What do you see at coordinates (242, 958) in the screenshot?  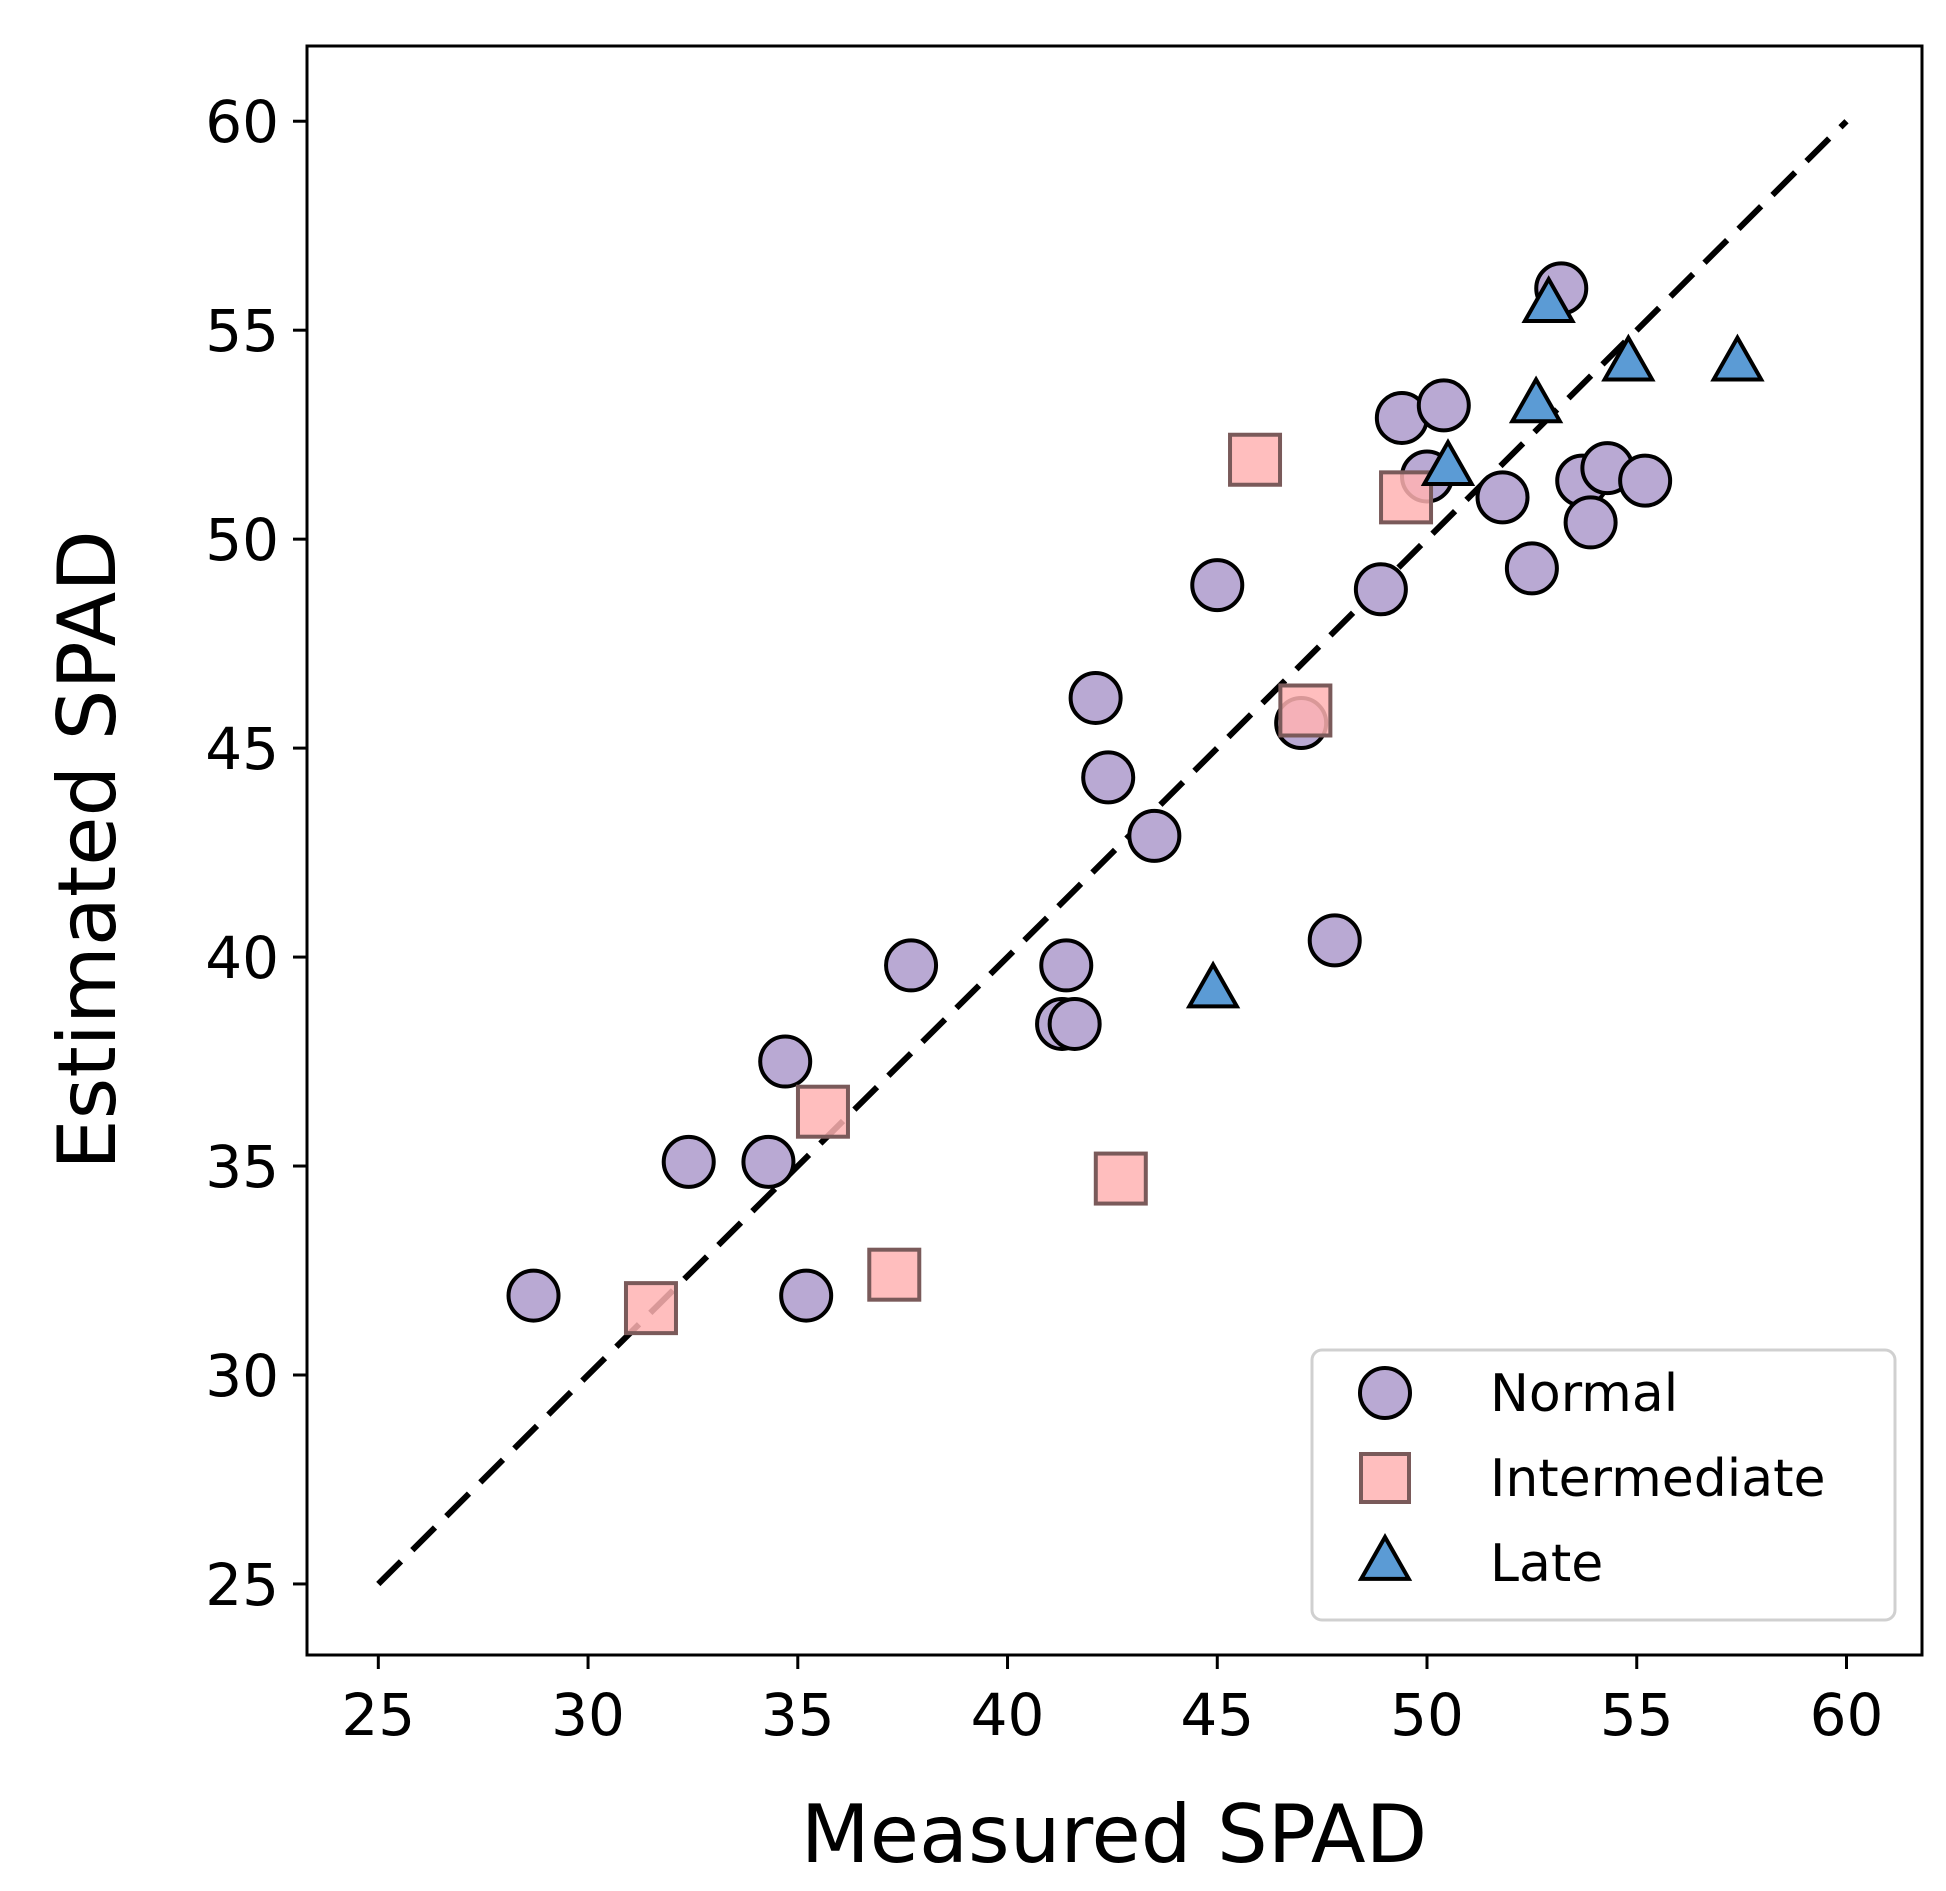 I see `y-tick-label: 40` at bounding box center [242, 958].